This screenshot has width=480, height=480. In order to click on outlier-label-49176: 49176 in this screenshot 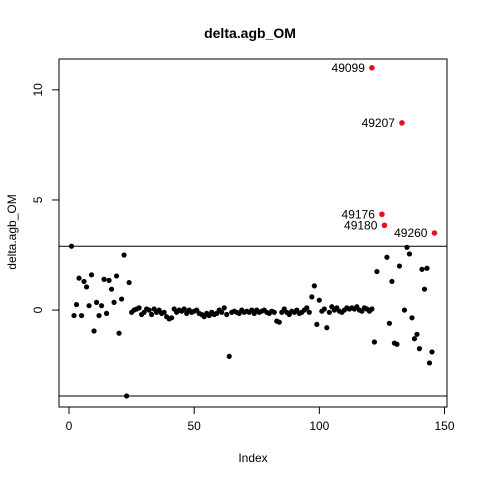, I will do `click(359, 214)`.